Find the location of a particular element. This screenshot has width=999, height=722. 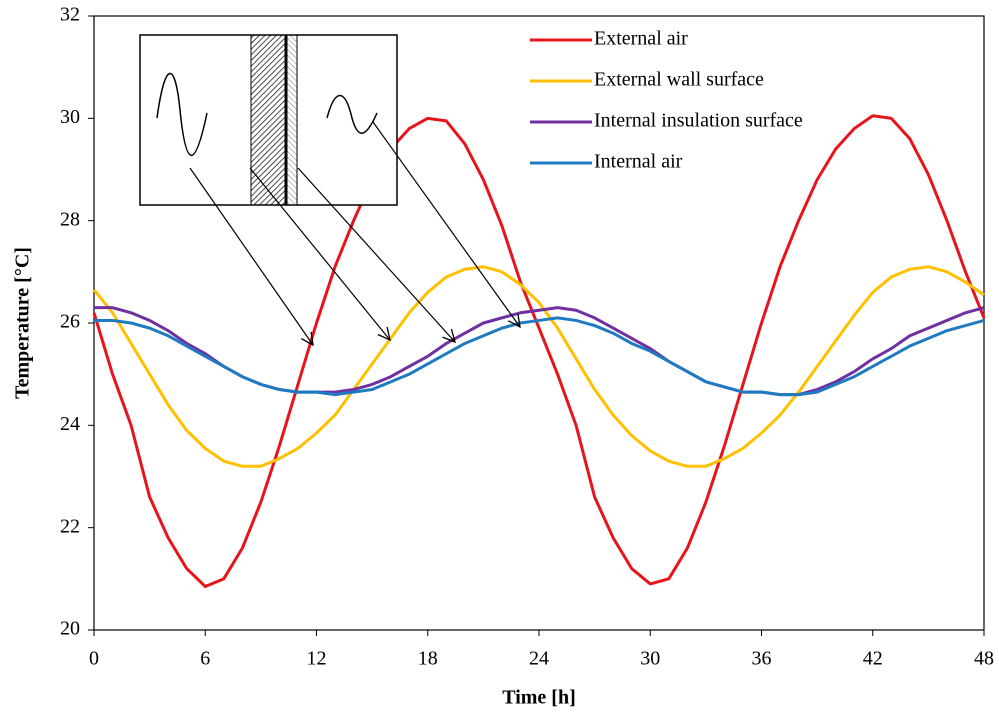

x-tick-label: 24 is located at coordinates (539, 659).